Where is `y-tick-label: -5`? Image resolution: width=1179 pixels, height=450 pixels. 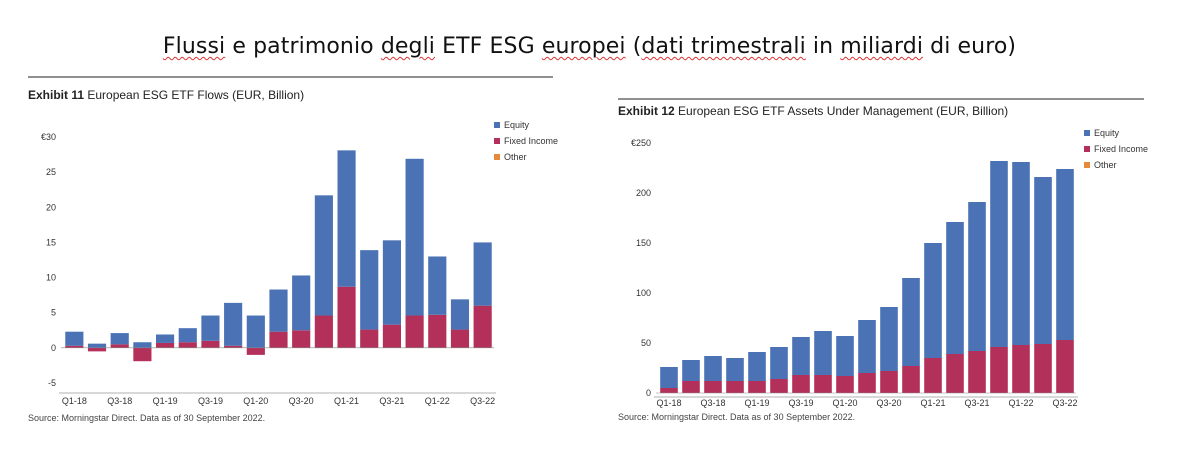 y-tick-label: -5 is located at coordinates (52, 383).